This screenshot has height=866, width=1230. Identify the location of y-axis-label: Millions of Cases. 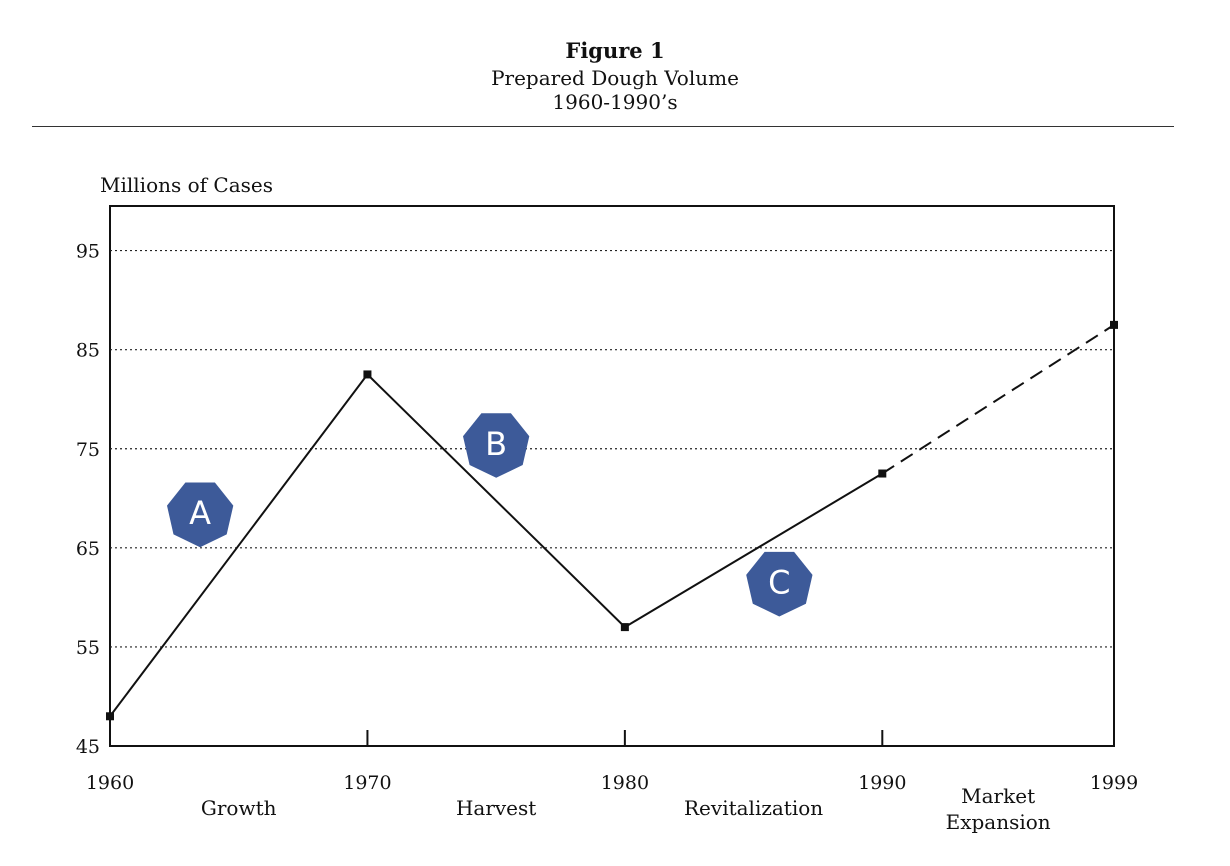
(186, 185).